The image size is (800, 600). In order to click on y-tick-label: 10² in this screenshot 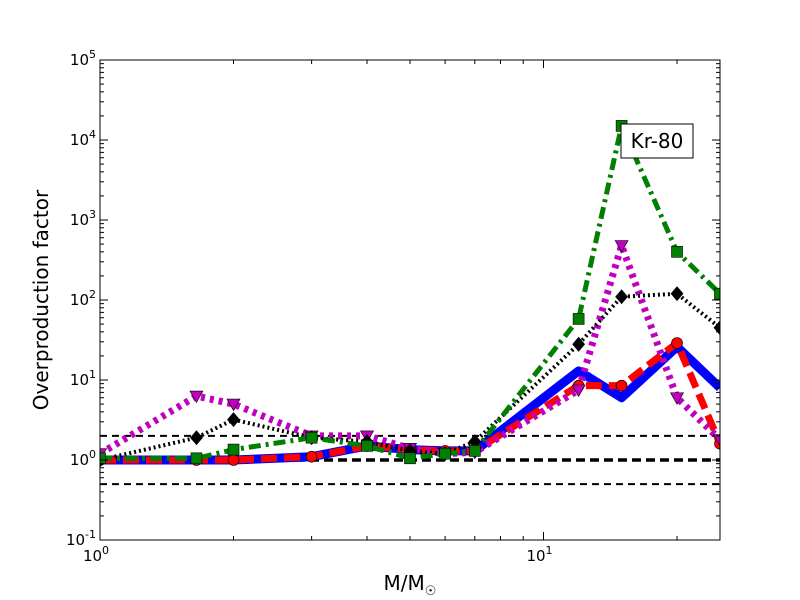, I will do `click(83, 298)`.